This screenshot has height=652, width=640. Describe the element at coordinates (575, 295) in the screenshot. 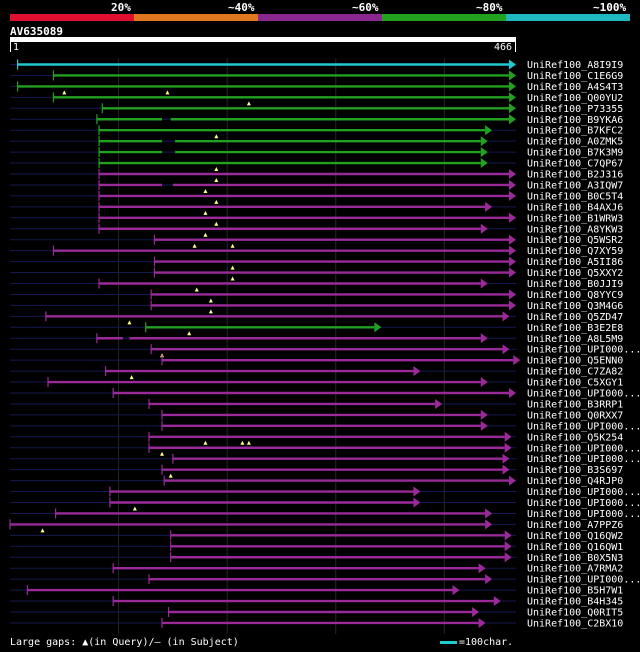

I see `hit-label: UniRef100_Q8YYC9` at that location.